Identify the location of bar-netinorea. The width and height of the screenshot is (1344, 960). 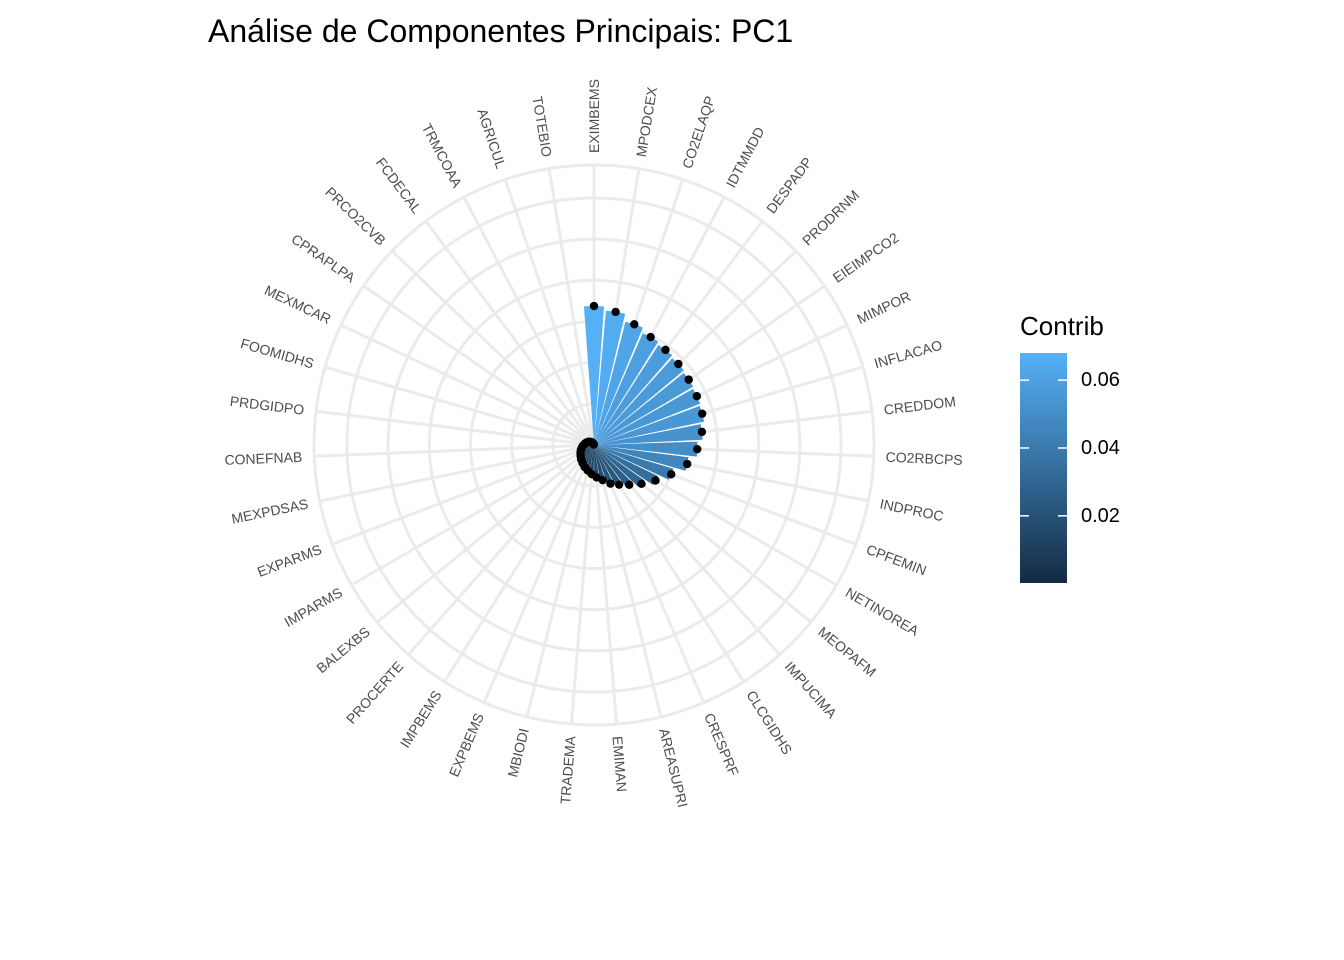
(626, 465).